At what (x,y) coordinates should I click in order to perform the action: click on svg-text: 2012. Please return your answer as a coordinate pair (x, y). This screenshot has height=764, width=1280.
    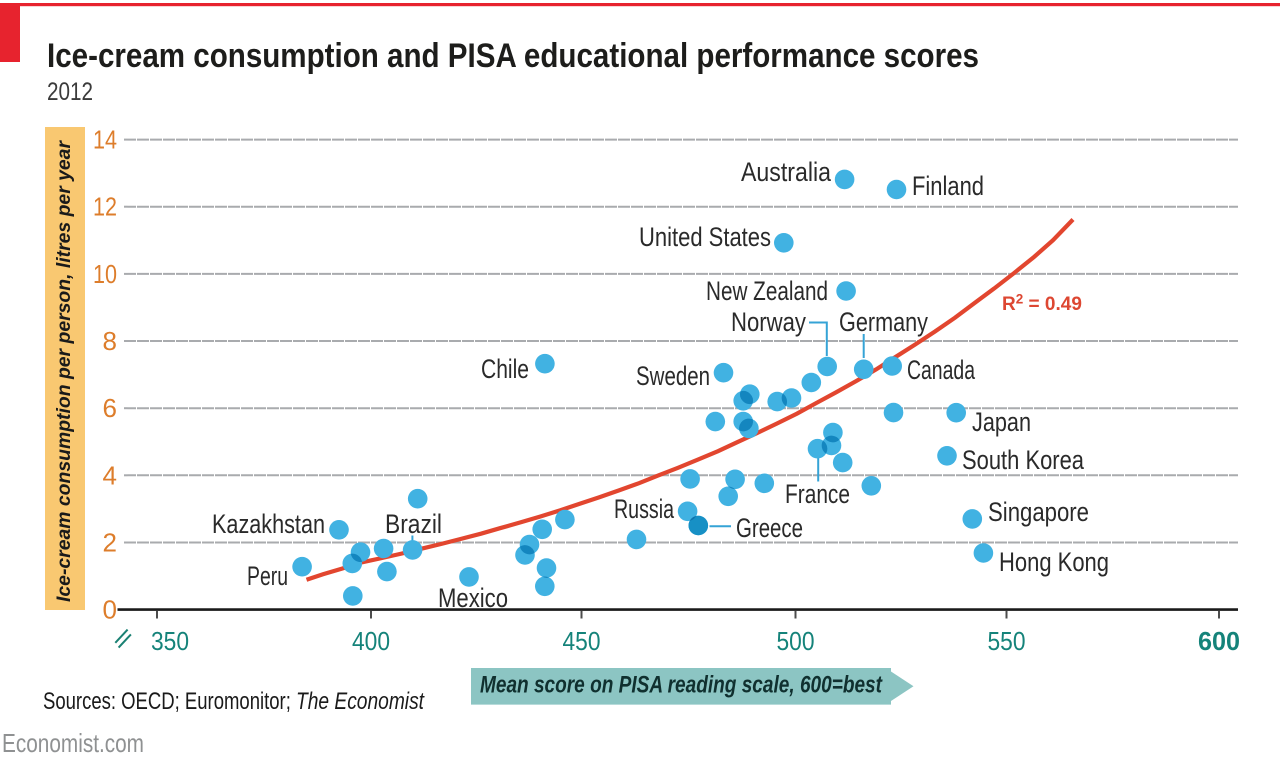
    Looking at the image, I should click on (70, 92).